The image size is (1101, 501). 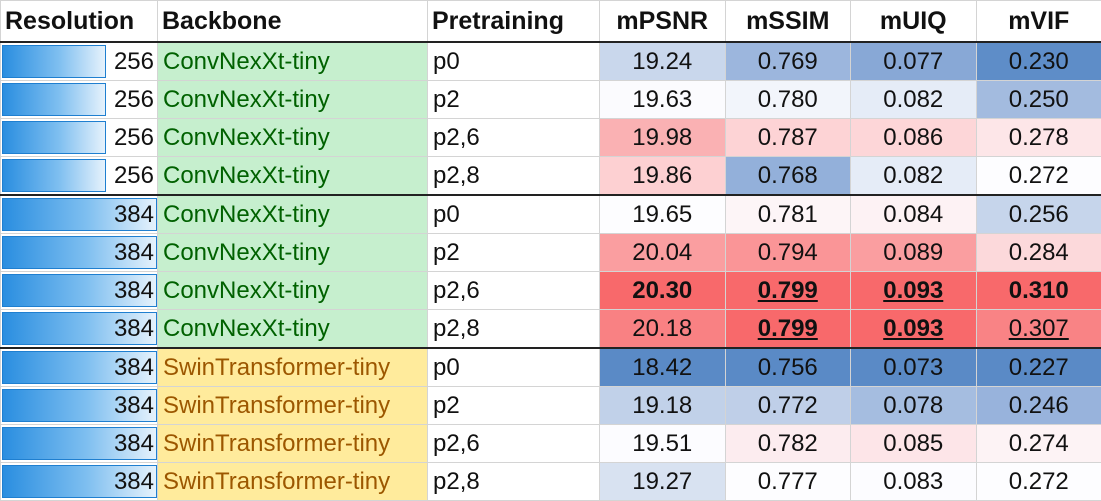 What do you see at coordinates (663, 482) in the screenshot?
I see `mpsnr-cell: 19.27` at bounding box center [663, 482].